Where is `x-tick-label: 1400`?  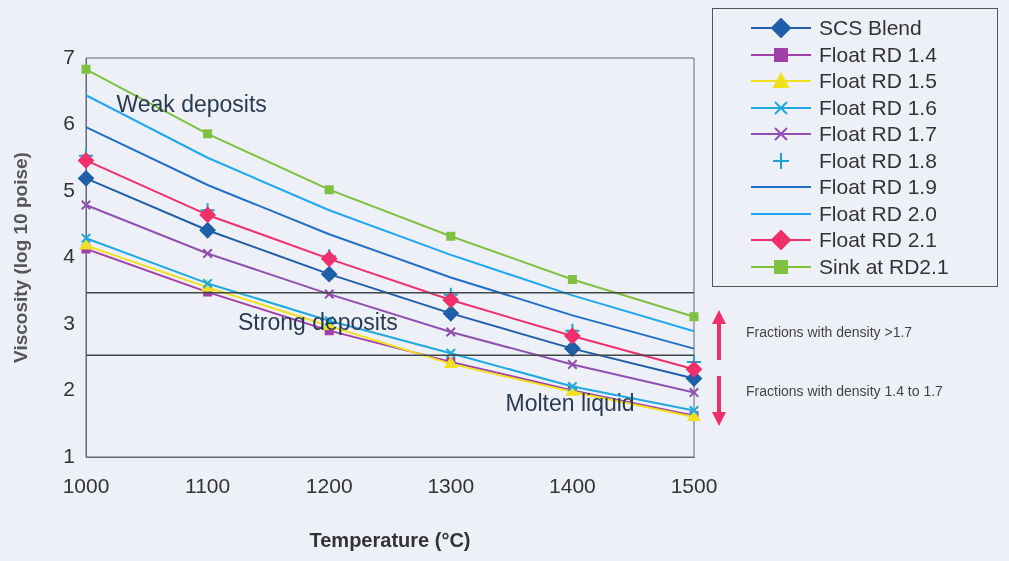
x-tick-label: 1400 is located at coordinates (572, 486).